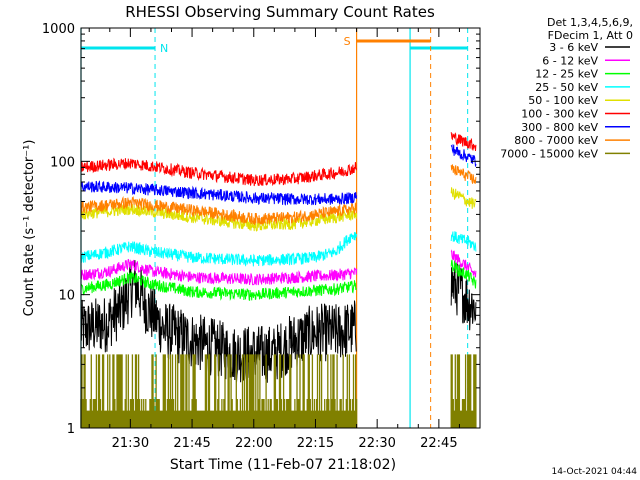  What do you see at coordinates (590, 35) in the screenshot?
I see `legend-header: FDecim 1, Att 0` at bounding box center [590, 35].